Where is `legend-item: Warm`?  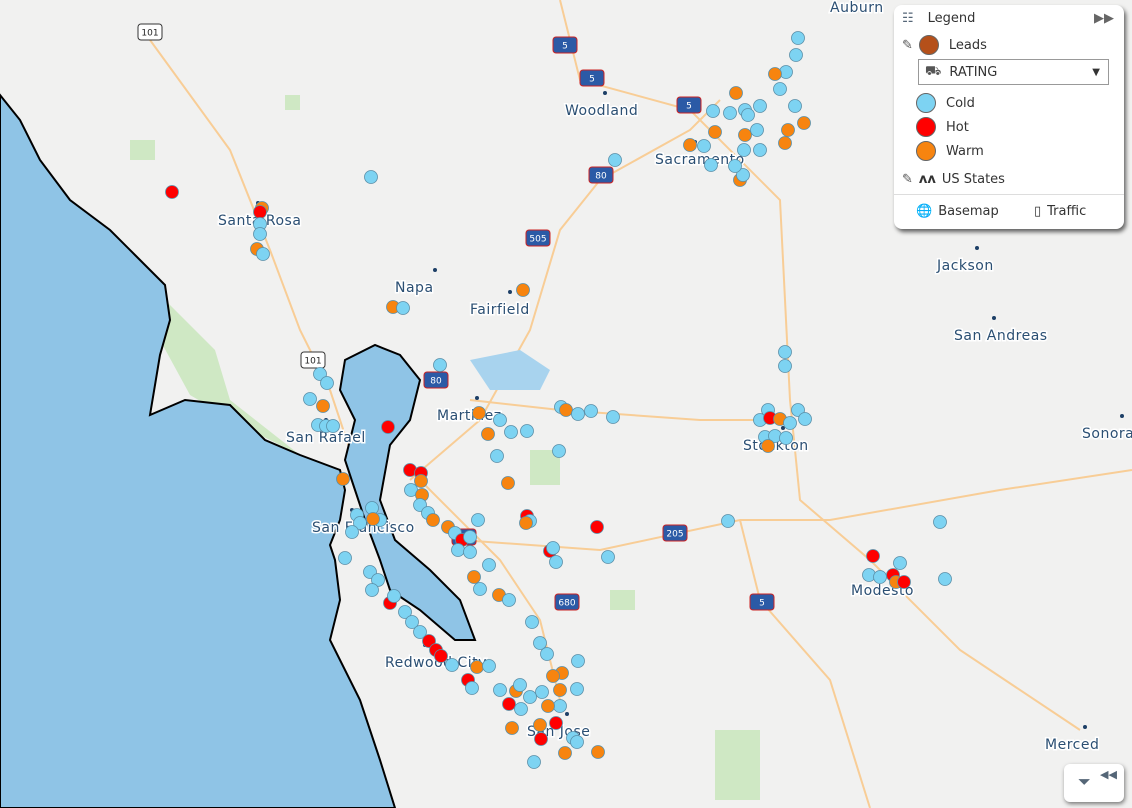
legend-item: Warm is located at coordinates (950, 151).